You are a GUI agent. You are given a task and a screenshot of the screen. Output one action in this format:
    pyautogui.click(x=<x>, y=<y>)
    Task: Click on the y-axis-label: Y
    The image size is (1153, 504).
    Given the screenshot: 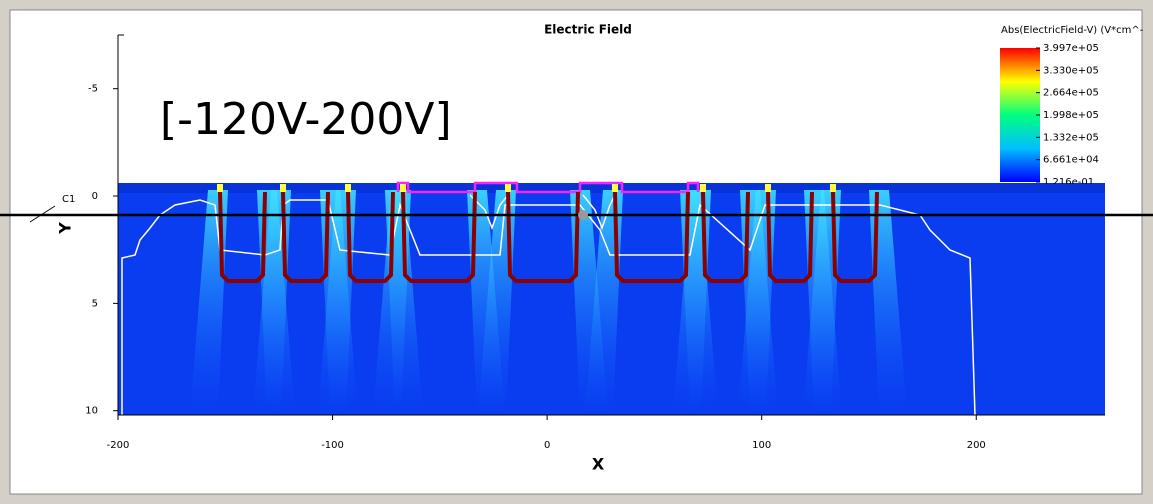 What is the action you would take?
    pyautogui.click(x=65, y=228)
    